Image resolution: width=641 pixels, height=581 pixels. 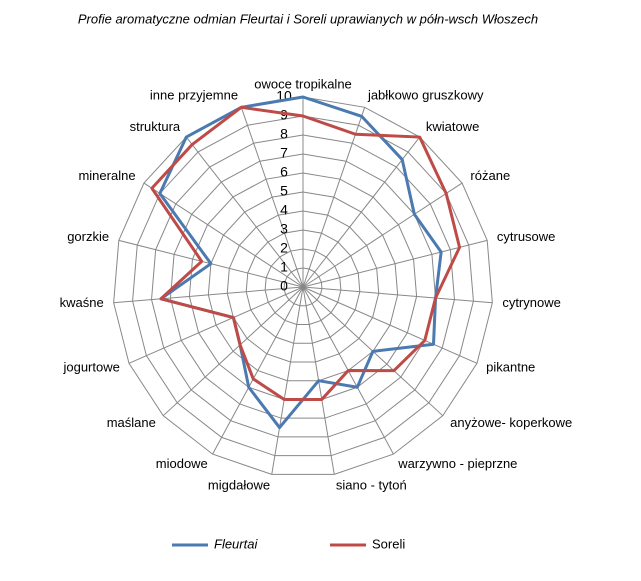 I want to click on category-label: gorzkie, so click(x=88, y=236).